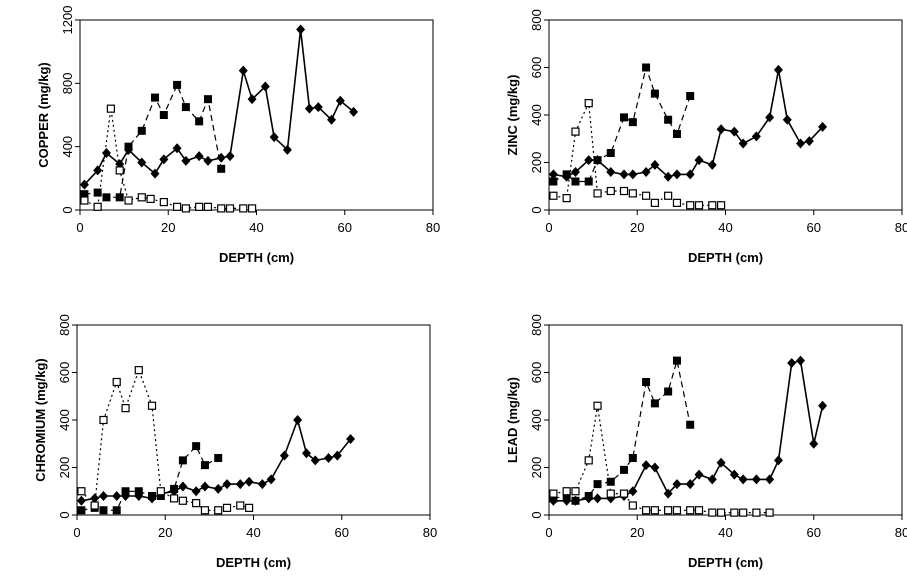 Image resolution: width=907 pixels, height=581 pixels. Describe the element at coordinates (725, 532) in the screenshot. I see `lead-x-tick-label: 40` at that location.